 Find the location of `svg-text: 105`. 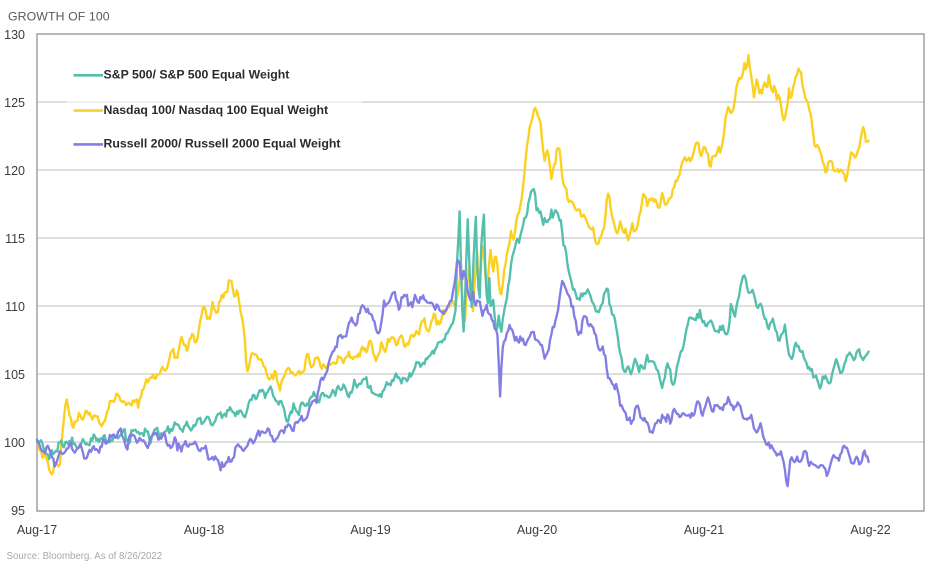

svg-text: 105 is located at coordinates (14, 375).